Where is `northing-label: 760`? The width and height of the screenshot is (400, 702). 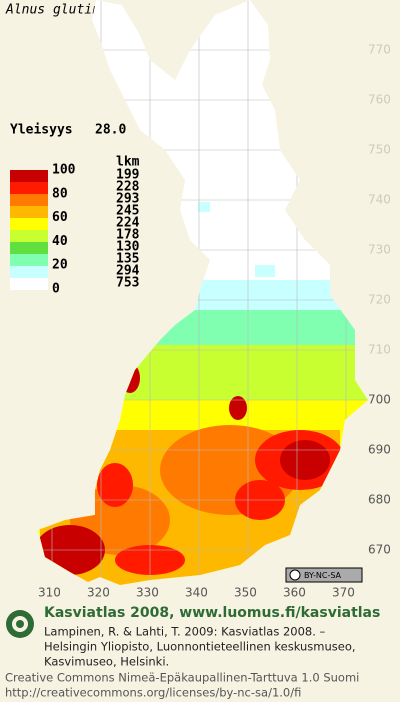
northing-label: 760 is located at coordinates (379, 100).